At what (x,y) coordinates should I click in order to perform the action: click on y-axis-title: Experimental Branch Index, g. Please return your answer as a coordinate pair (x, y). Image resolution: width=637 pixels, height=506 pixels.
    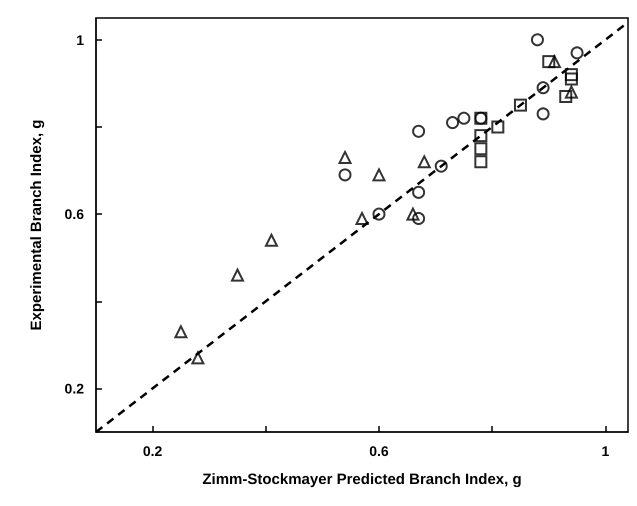
    Looking at the image, I should click on (36, 225).